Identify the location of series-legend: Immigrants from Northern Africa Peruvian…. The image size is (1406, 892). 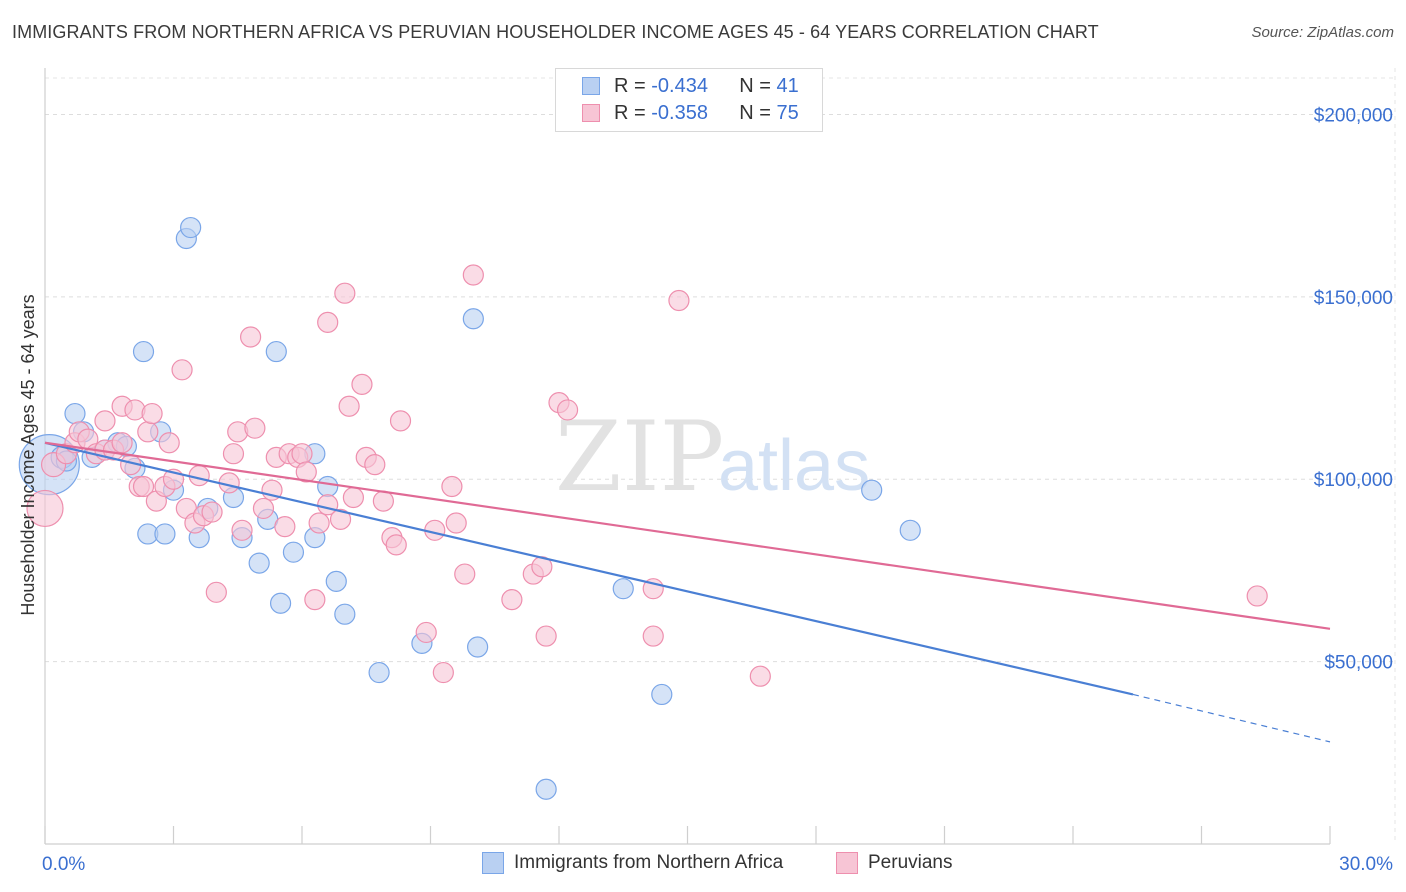
(703, 865).